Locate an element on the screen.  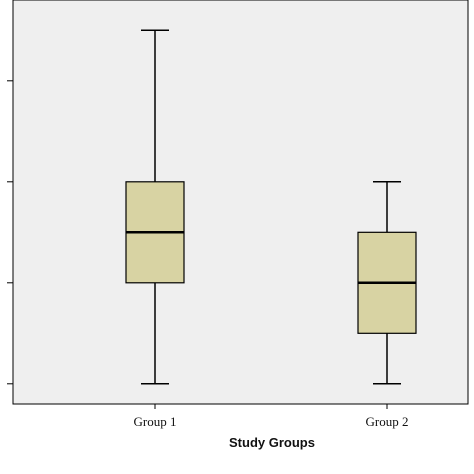
x-tick-label: Group 2 is located at coordinates (387, 421).